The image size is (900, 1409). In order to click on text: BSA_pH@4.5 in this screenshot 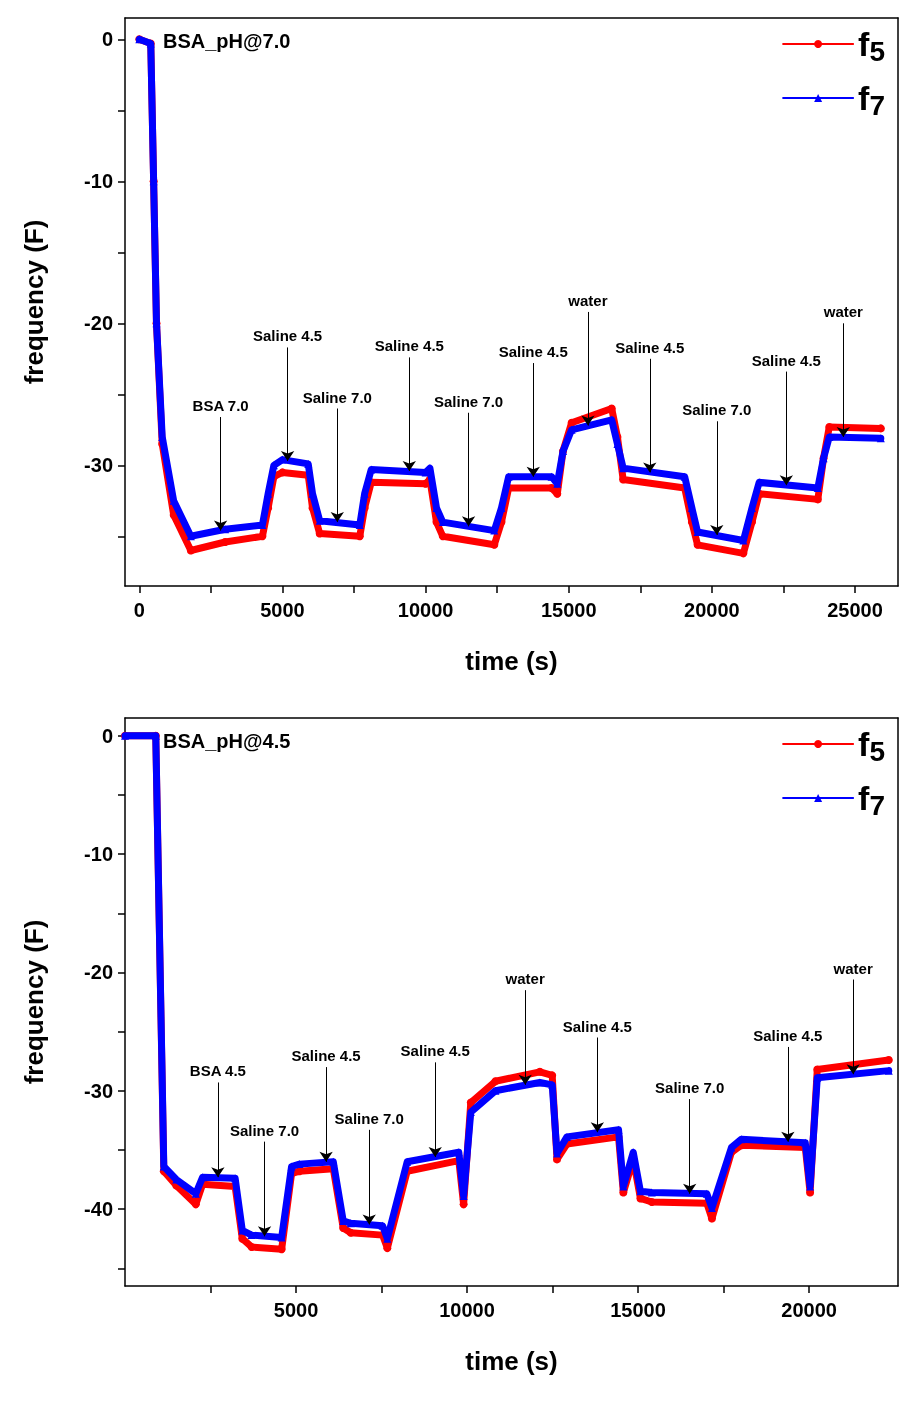, I will do `click(227, 741)`.